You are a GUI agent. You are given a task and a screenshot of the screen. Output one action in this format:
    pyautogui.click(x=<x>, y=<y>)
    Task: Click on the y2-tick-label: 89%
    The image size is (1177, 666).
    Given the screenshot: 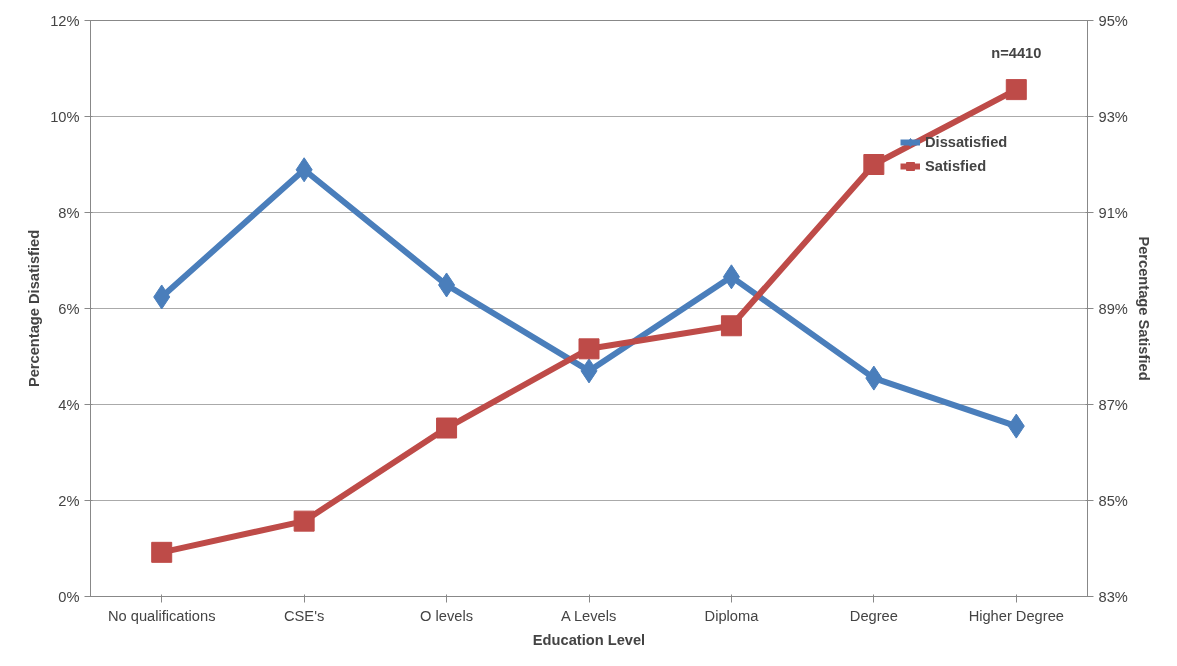 What is the action you would take?
    pyautogui.click(x=1113, y=308)
    